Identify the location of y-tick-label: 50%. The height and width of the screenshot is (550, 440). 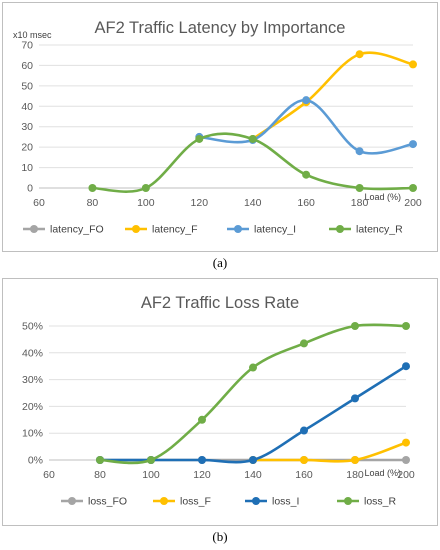
(32, 327).